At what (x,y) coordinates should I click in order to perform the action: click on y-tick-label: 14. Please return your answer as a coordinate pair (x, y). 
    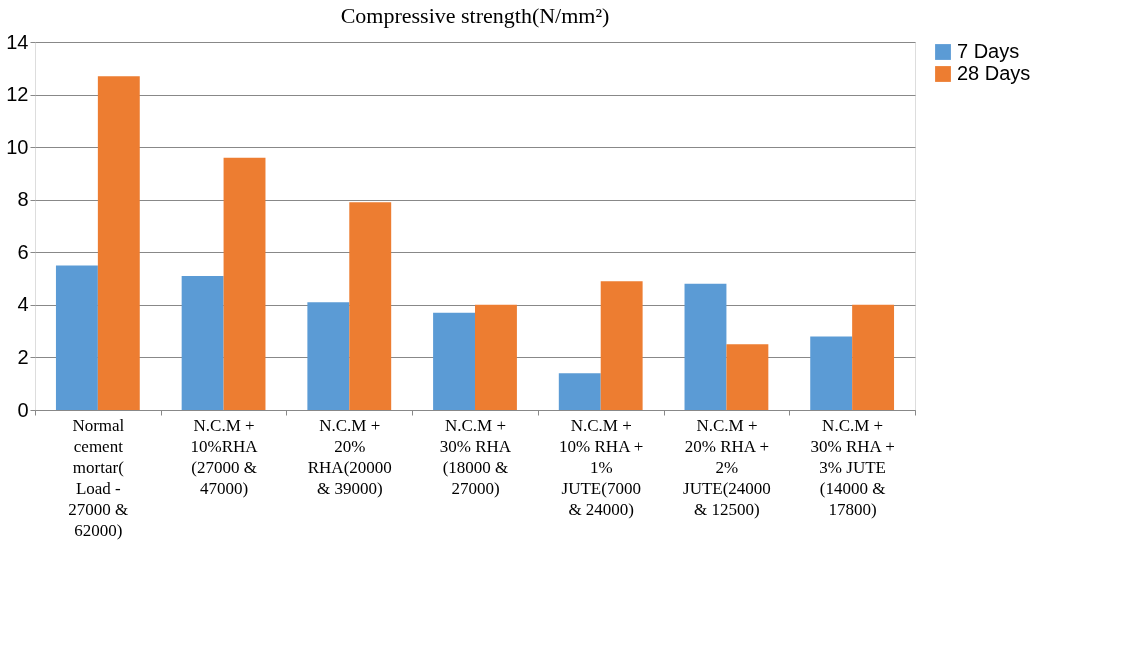
    Looking at the image, I should click on (17, 41).